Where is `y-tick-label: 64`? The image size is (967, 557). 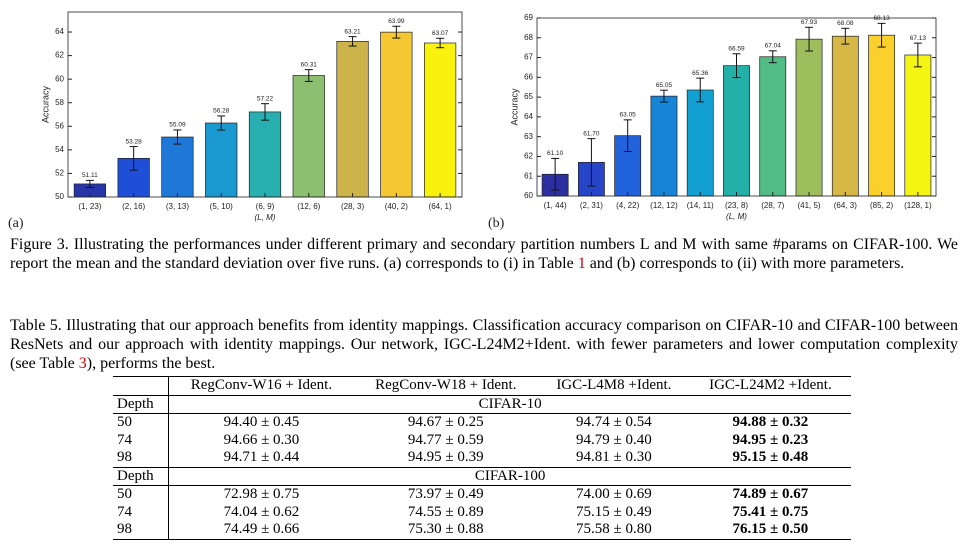
y-tick-label: 64 is located at coordinates (528, 116).